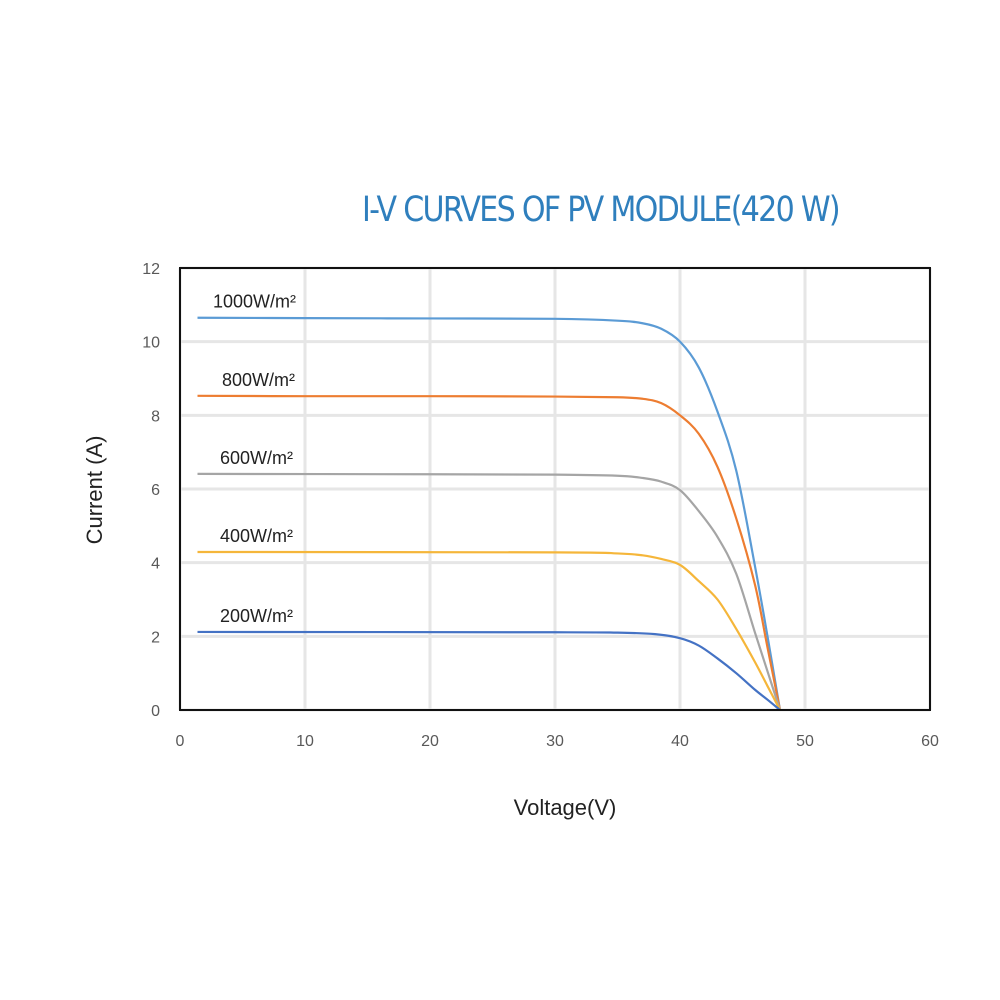 Image resolution: width=1000 pixels, height=1000 pixels. What do you see at coordinates (489, 670) in the screenshot?
I see `series-line-200w` at bounding box center [489, 670].